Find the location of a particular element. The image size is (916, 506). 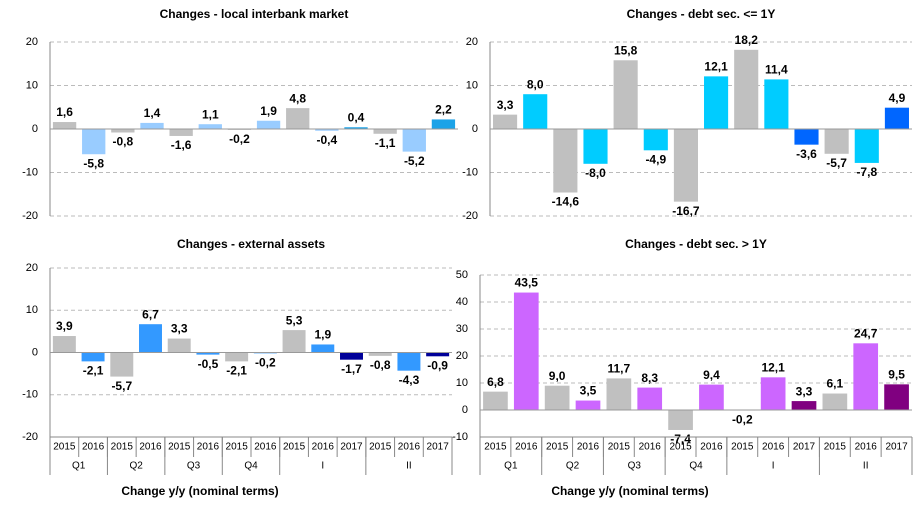

chart-title: Changes - external assets is located at coordinates (251, 244).